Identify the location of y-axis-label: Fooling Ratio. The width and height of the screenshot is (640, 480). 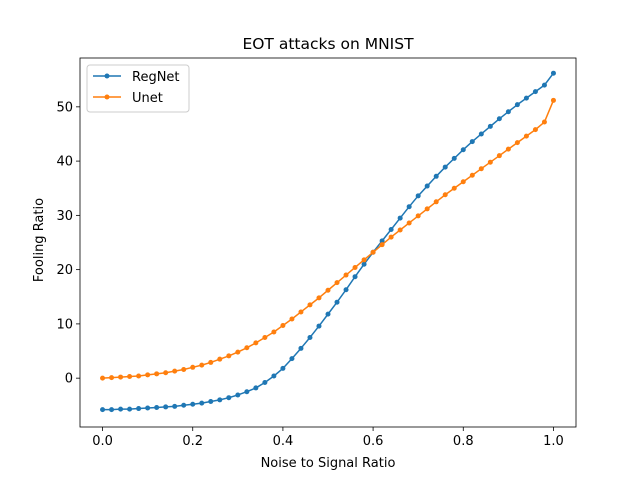
(39, 240).